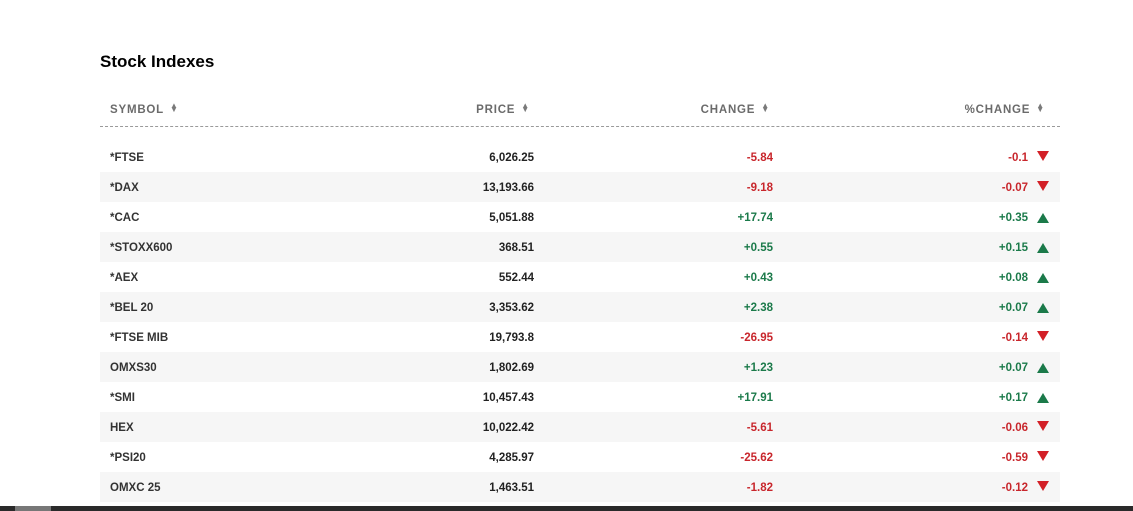 The width and height of the screenshot is (1133, 511). Describe the element at coordinates (580, 457) in the screenshot. I see `table-row: *PSI20 4,285.97 -25.62 -0.59` at that location.